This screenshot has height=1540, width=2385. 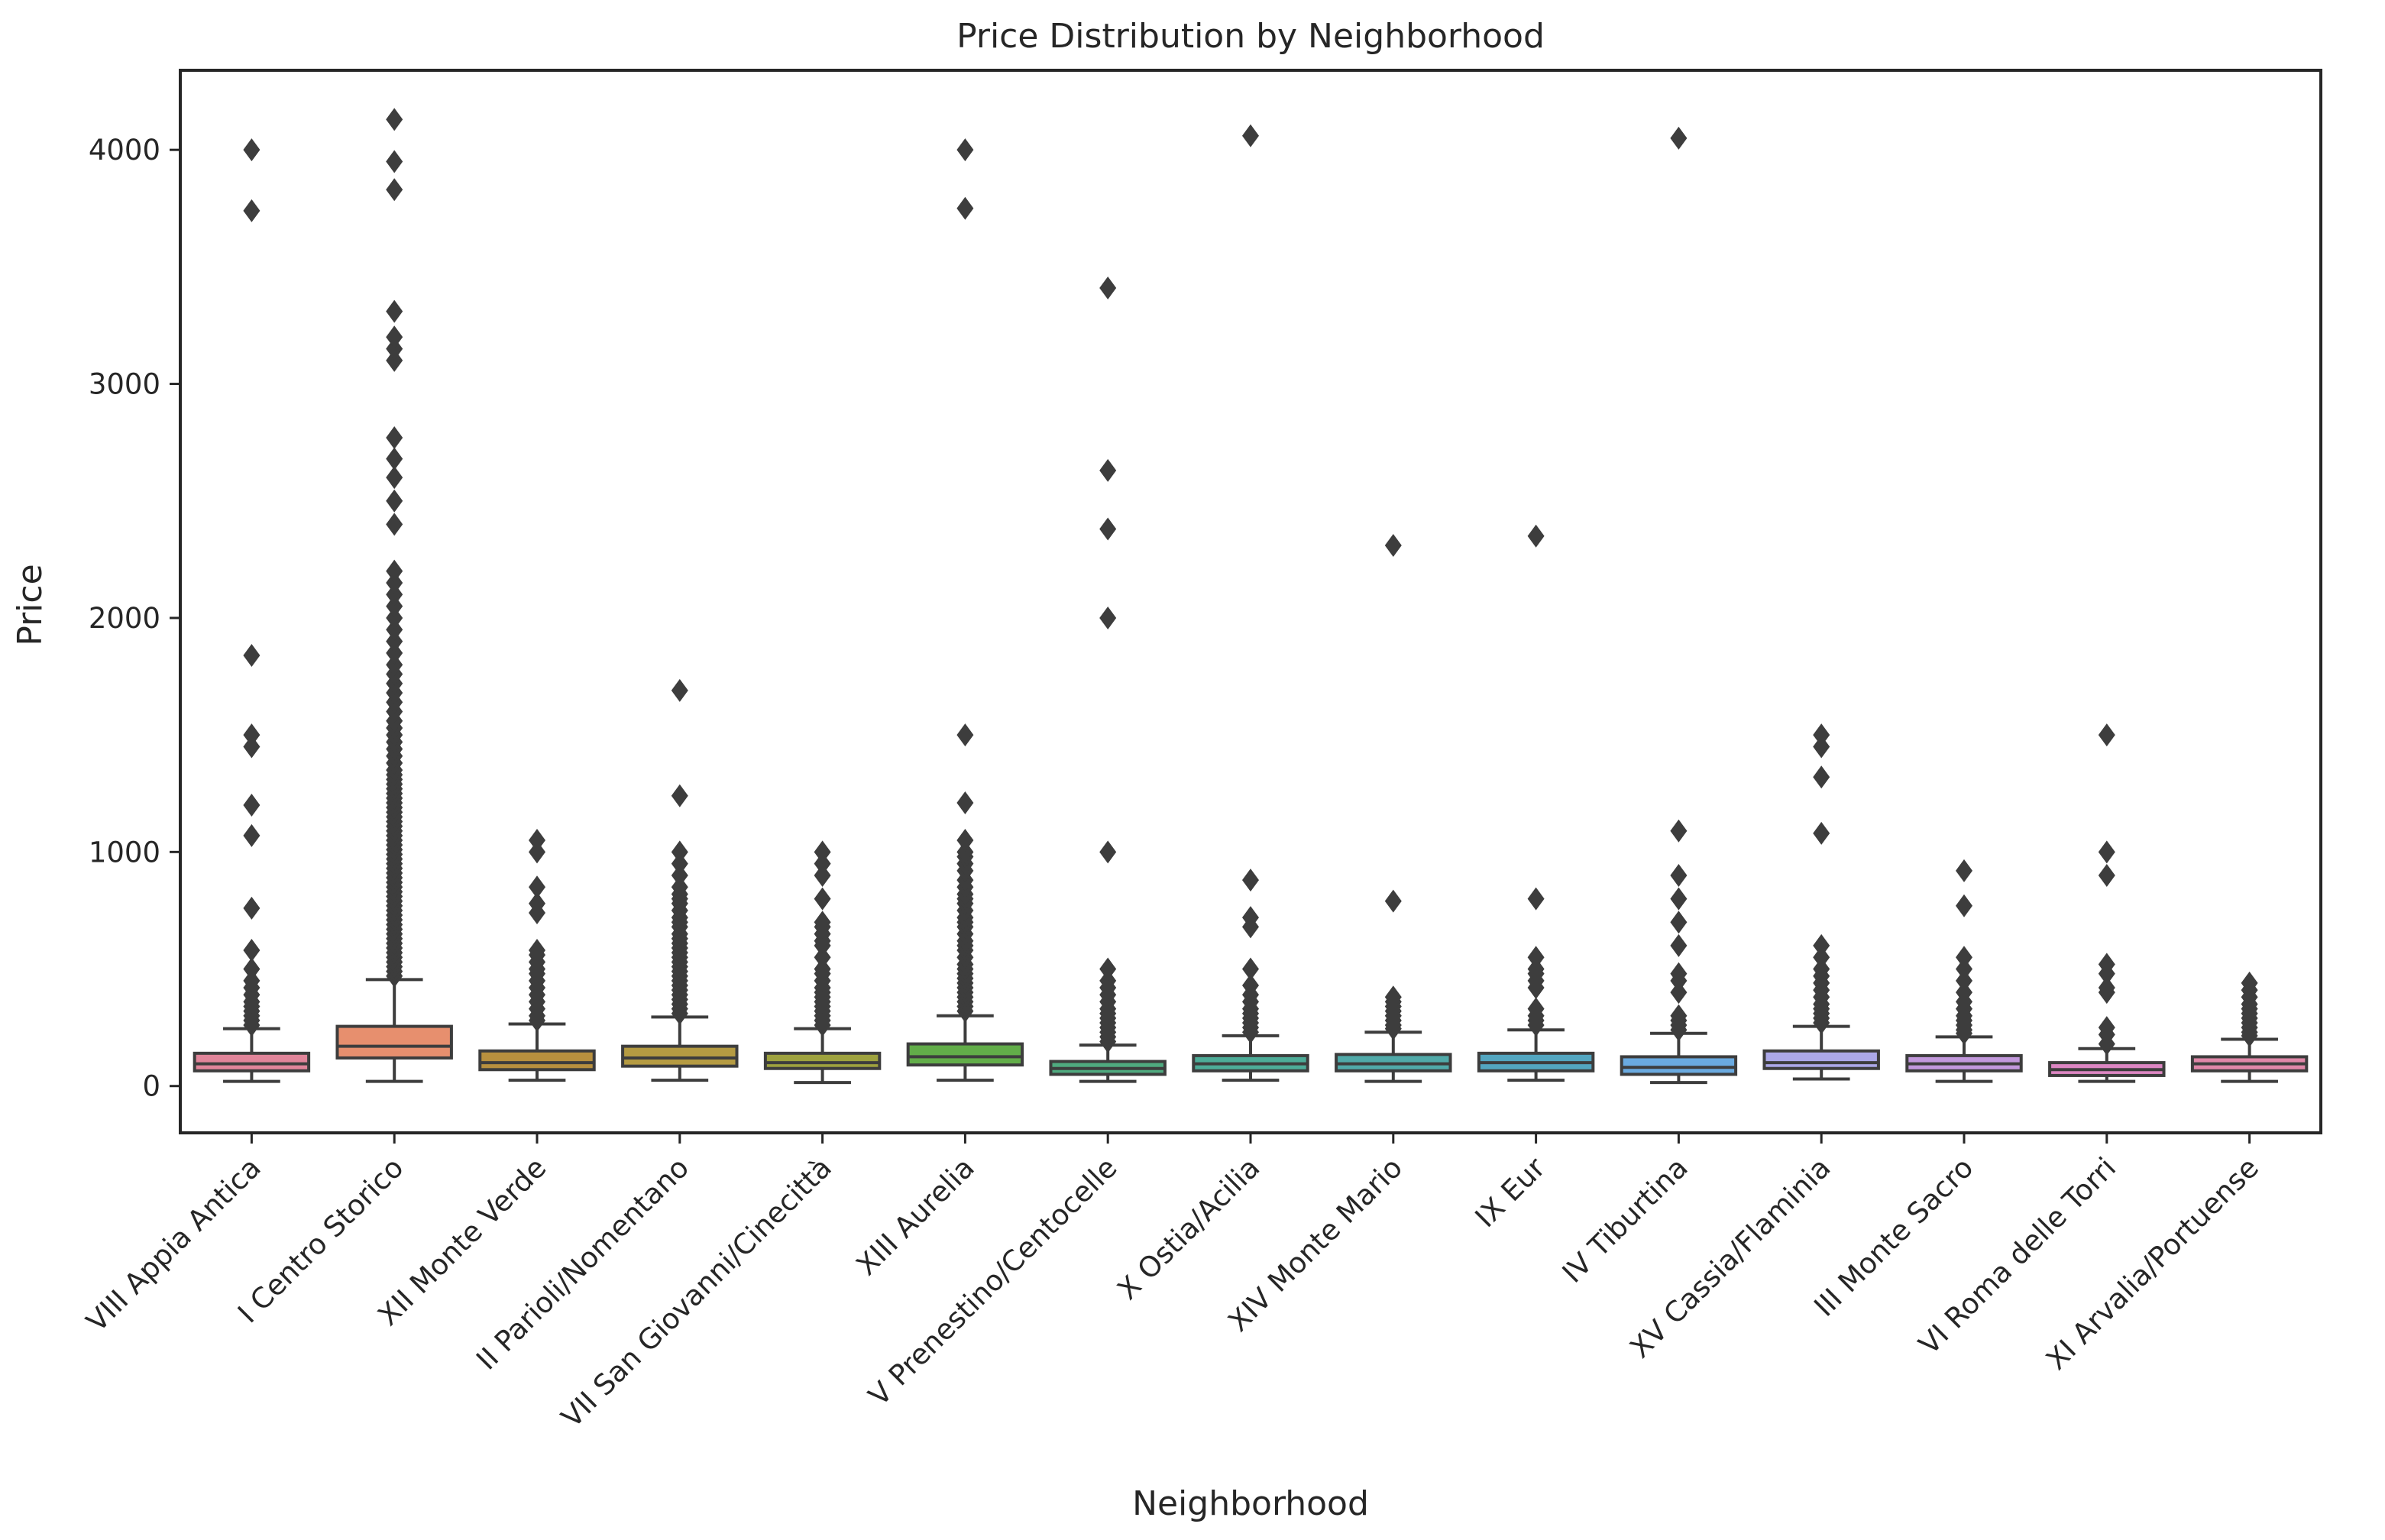 What do you see at coordinates (1188, 1228) in the screenshot?
I see `x-tick-label-7: X Ostia/Acilia` at bounding box center [1188, 1228].